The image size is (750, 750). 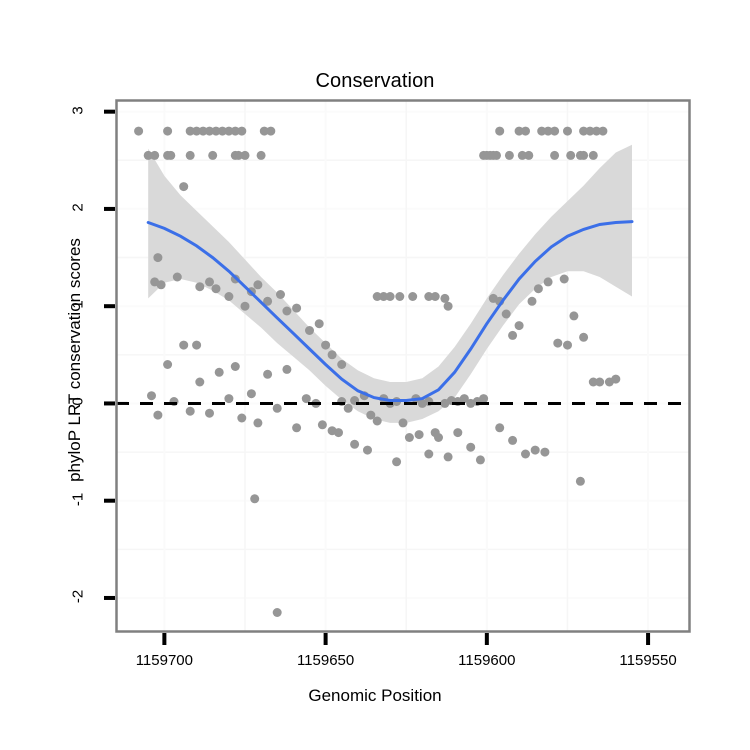 What do you see at coordinates (325, 660) in the screenshot?
I see `x-tick-label: 1159650` at bounding box center [325, 660].